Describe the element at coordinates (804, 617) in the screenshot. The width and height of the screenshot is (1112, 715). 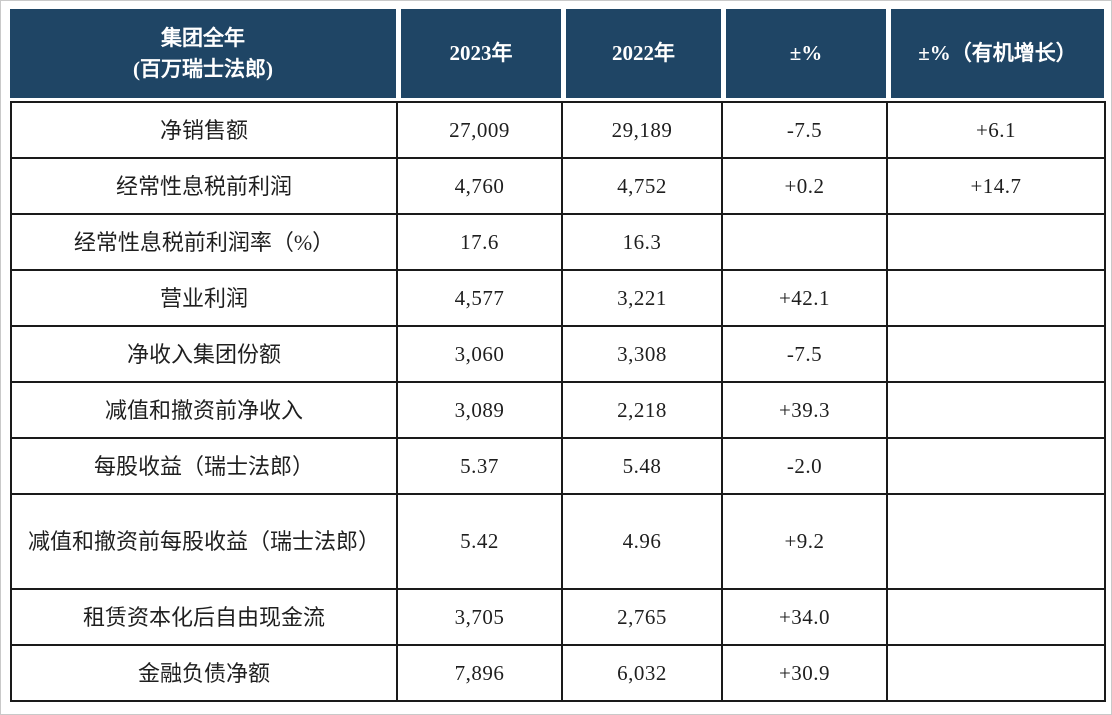
I see `value-pct: +34.0` at that location.